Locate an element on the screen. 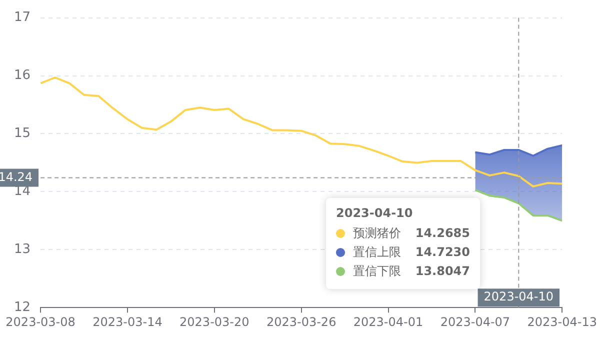 This screenshot has width=600, height=337. annotation: 13.8047 is located at coordinates (442, 271).